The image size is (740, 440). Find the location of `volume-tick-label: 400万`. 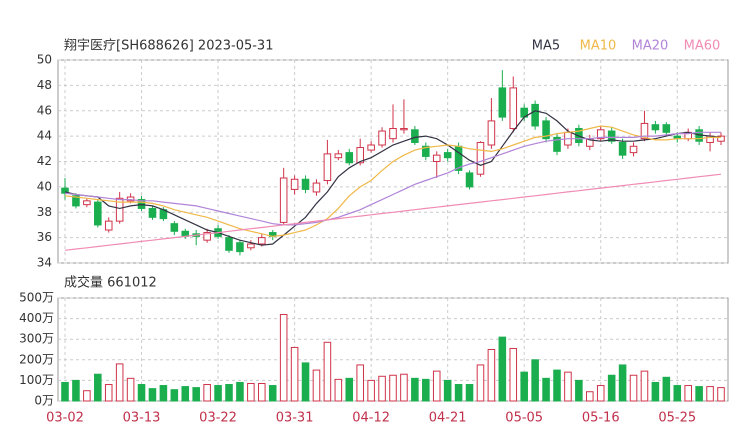

volume-tick-label: 400万 is located at coordinates (36, 318).